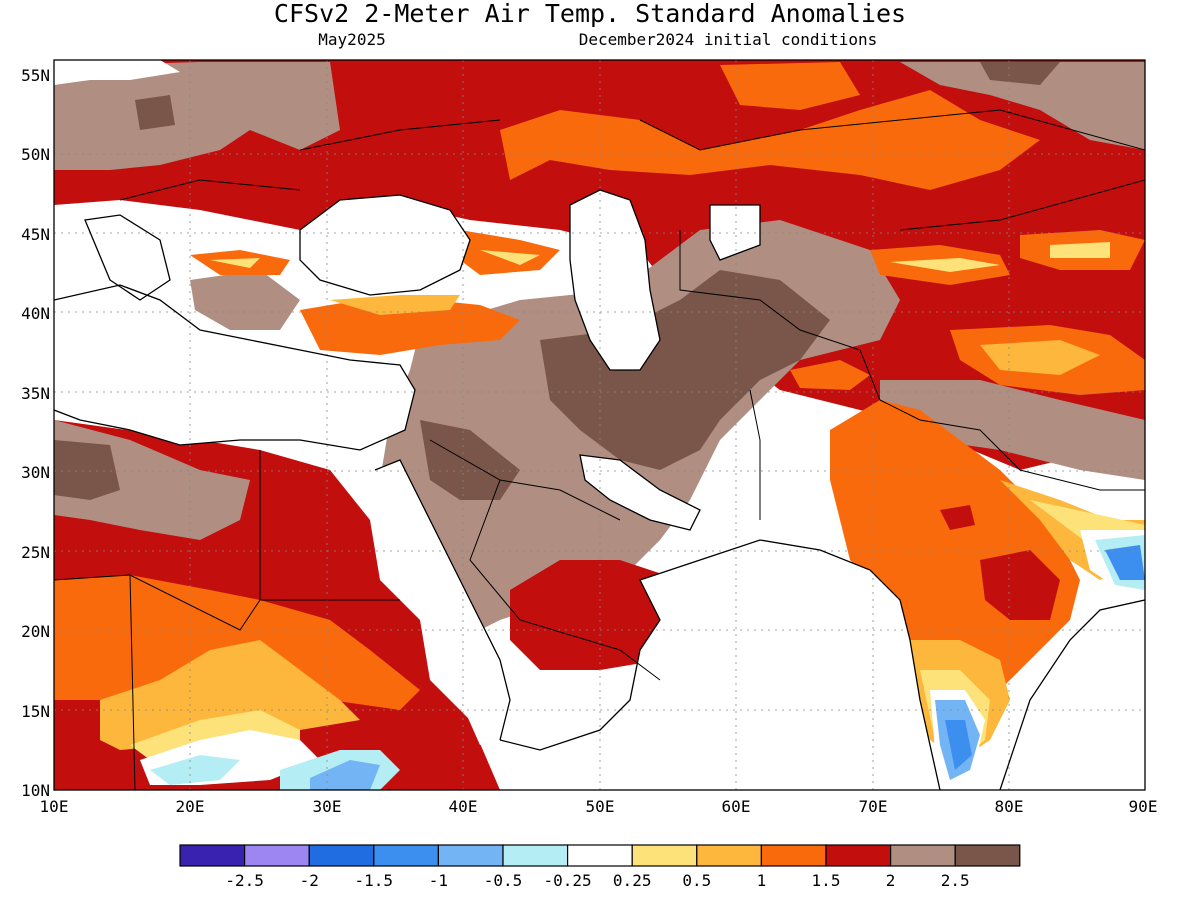  Describe the element at coordinates (873, 806) in the screenshot. I see `lon-label: 70E` at that location.